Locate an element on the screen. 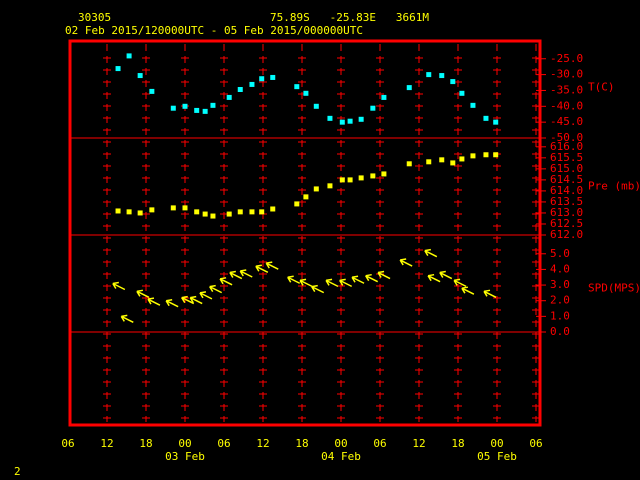 The height and width of the screenshot is (480, 640). y-tick-label: 616.0 is located at coordinates (566, 146).